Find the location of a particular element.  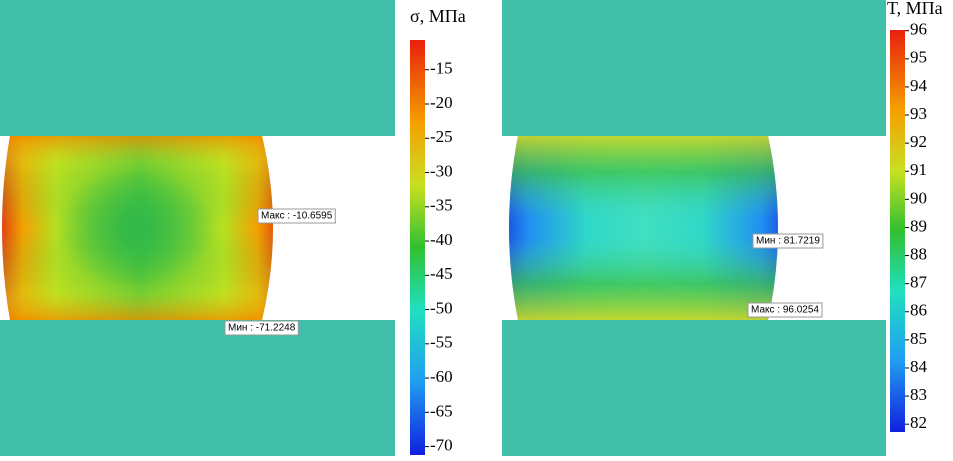

tick-label: 85 is located at coordinates (918, 338).